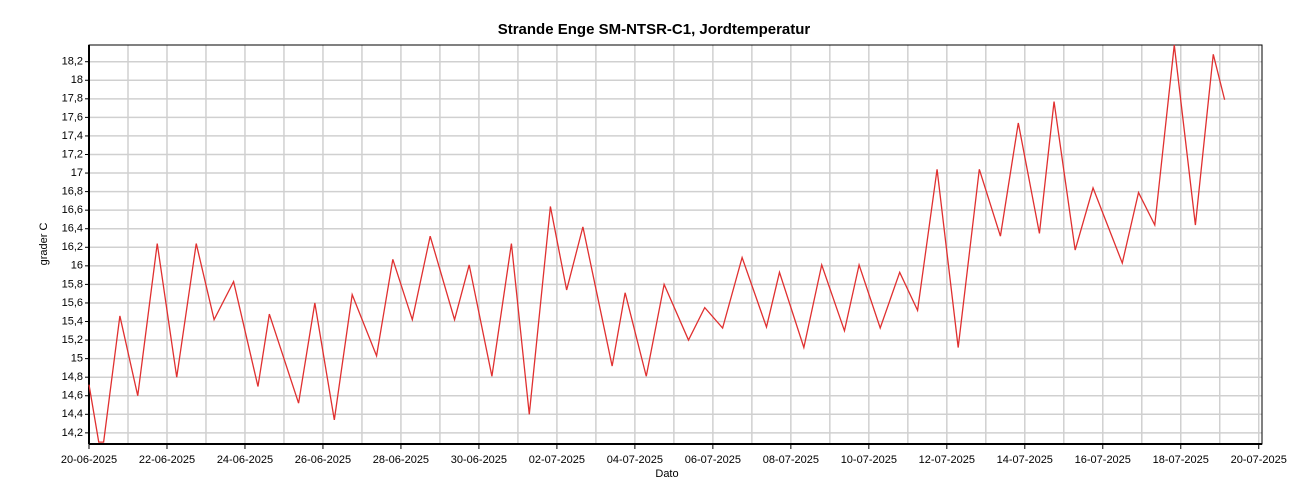 The height and width of the screenshot is (500, 1300). I want to click on x-tick-label: 04-07-2025, so click(635, 460).